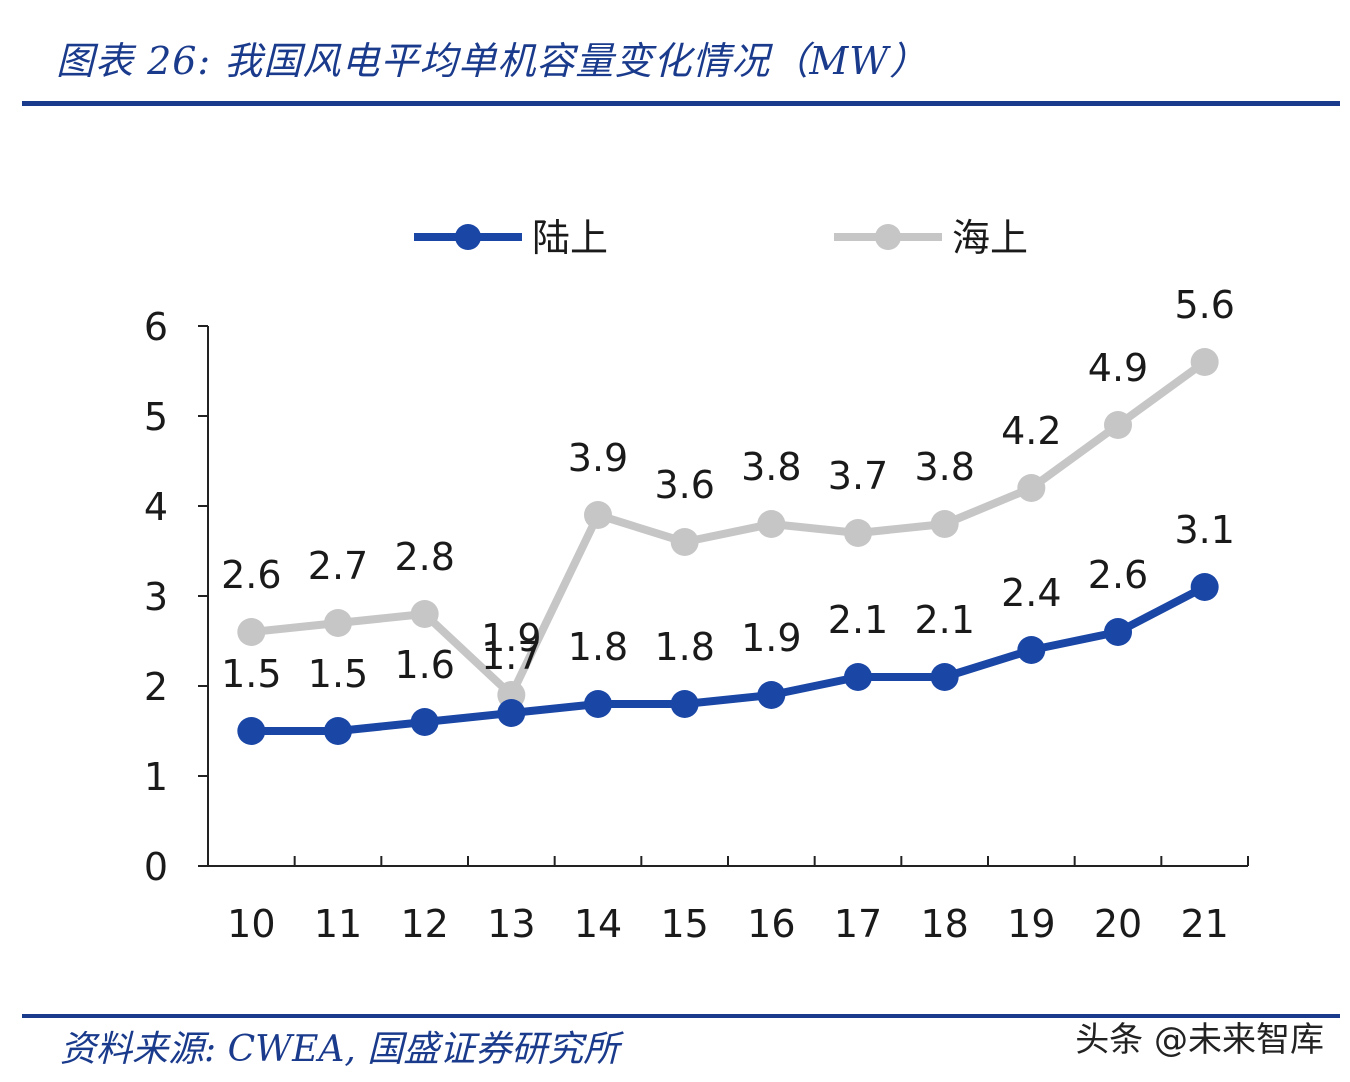 Image resolution: width=1350 pixels, height=1082 pixels. I want to click on legend-label-onshore: 陆上, so click(570, 238).